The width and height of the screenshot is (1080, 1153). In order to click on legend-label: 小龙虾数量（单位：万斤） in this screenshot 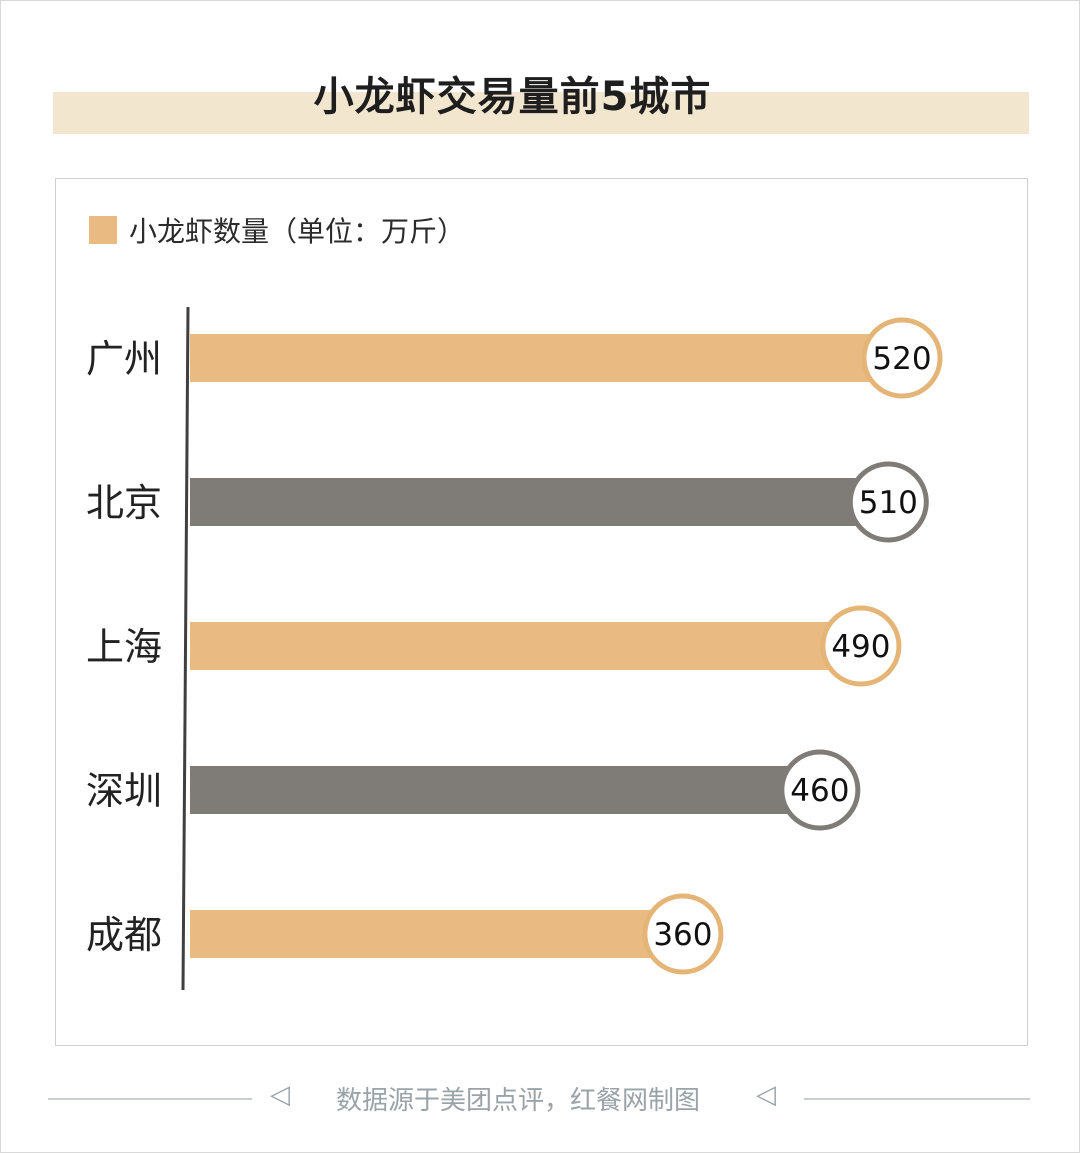, I will do `click(297, 231)`.